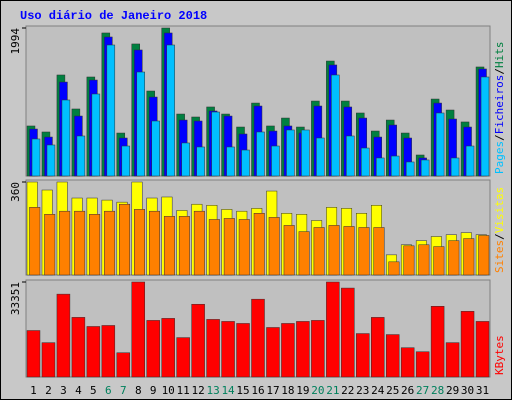 This screenshot has height=400, width=512. What do you see at coordinates (123, 390) in the screenshot?
I see `x-tick-label: 7` at bounding box center [123, 390].